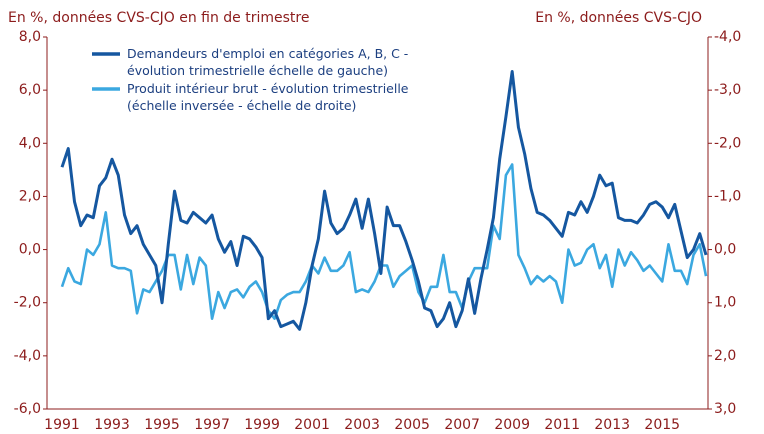 This screenshot has height=434, width=764. What do you see at coordinates (727, 90) in the screenshot?
I see `y2-tick-label: -3,0` at bounding box center [727, 90].